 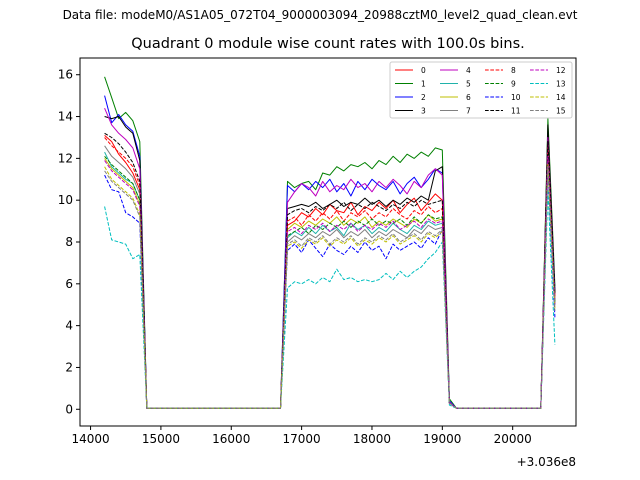 I want to click on legend-label-4: 4, so click(x=468, y=70).